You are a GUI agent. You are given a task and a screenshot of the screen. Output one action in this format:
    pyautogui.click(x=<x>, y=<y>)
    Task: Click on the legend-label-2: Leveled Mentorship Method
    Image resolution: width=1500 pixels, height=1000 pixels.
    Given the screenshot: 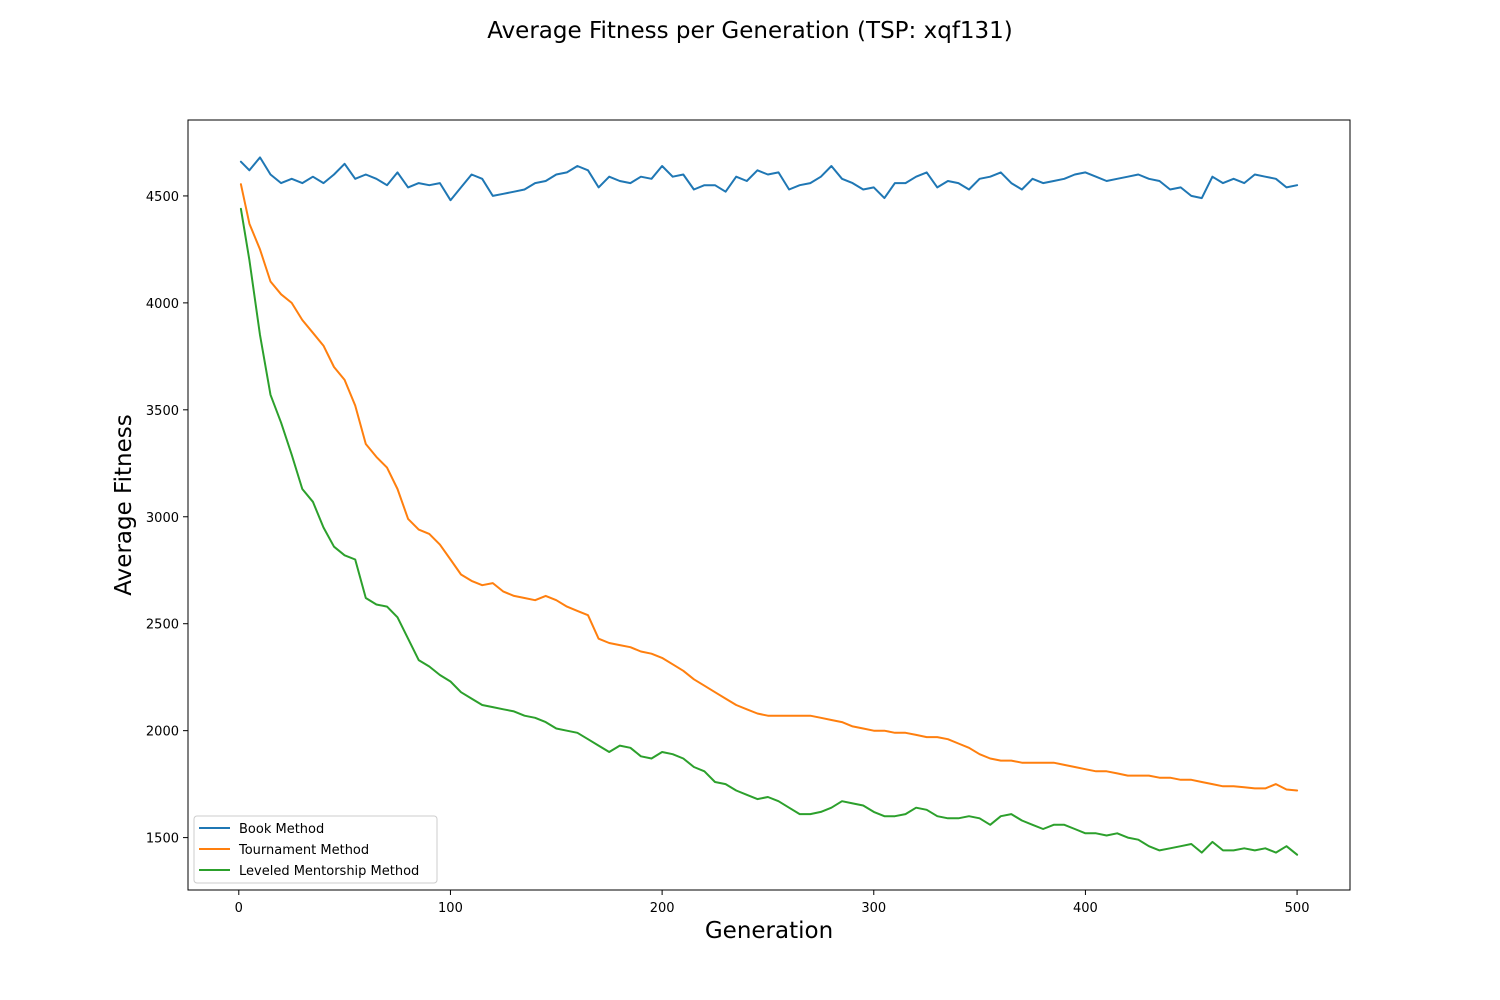 What is the action you would take?
    pyautogui.click(x=329, y=871)
    